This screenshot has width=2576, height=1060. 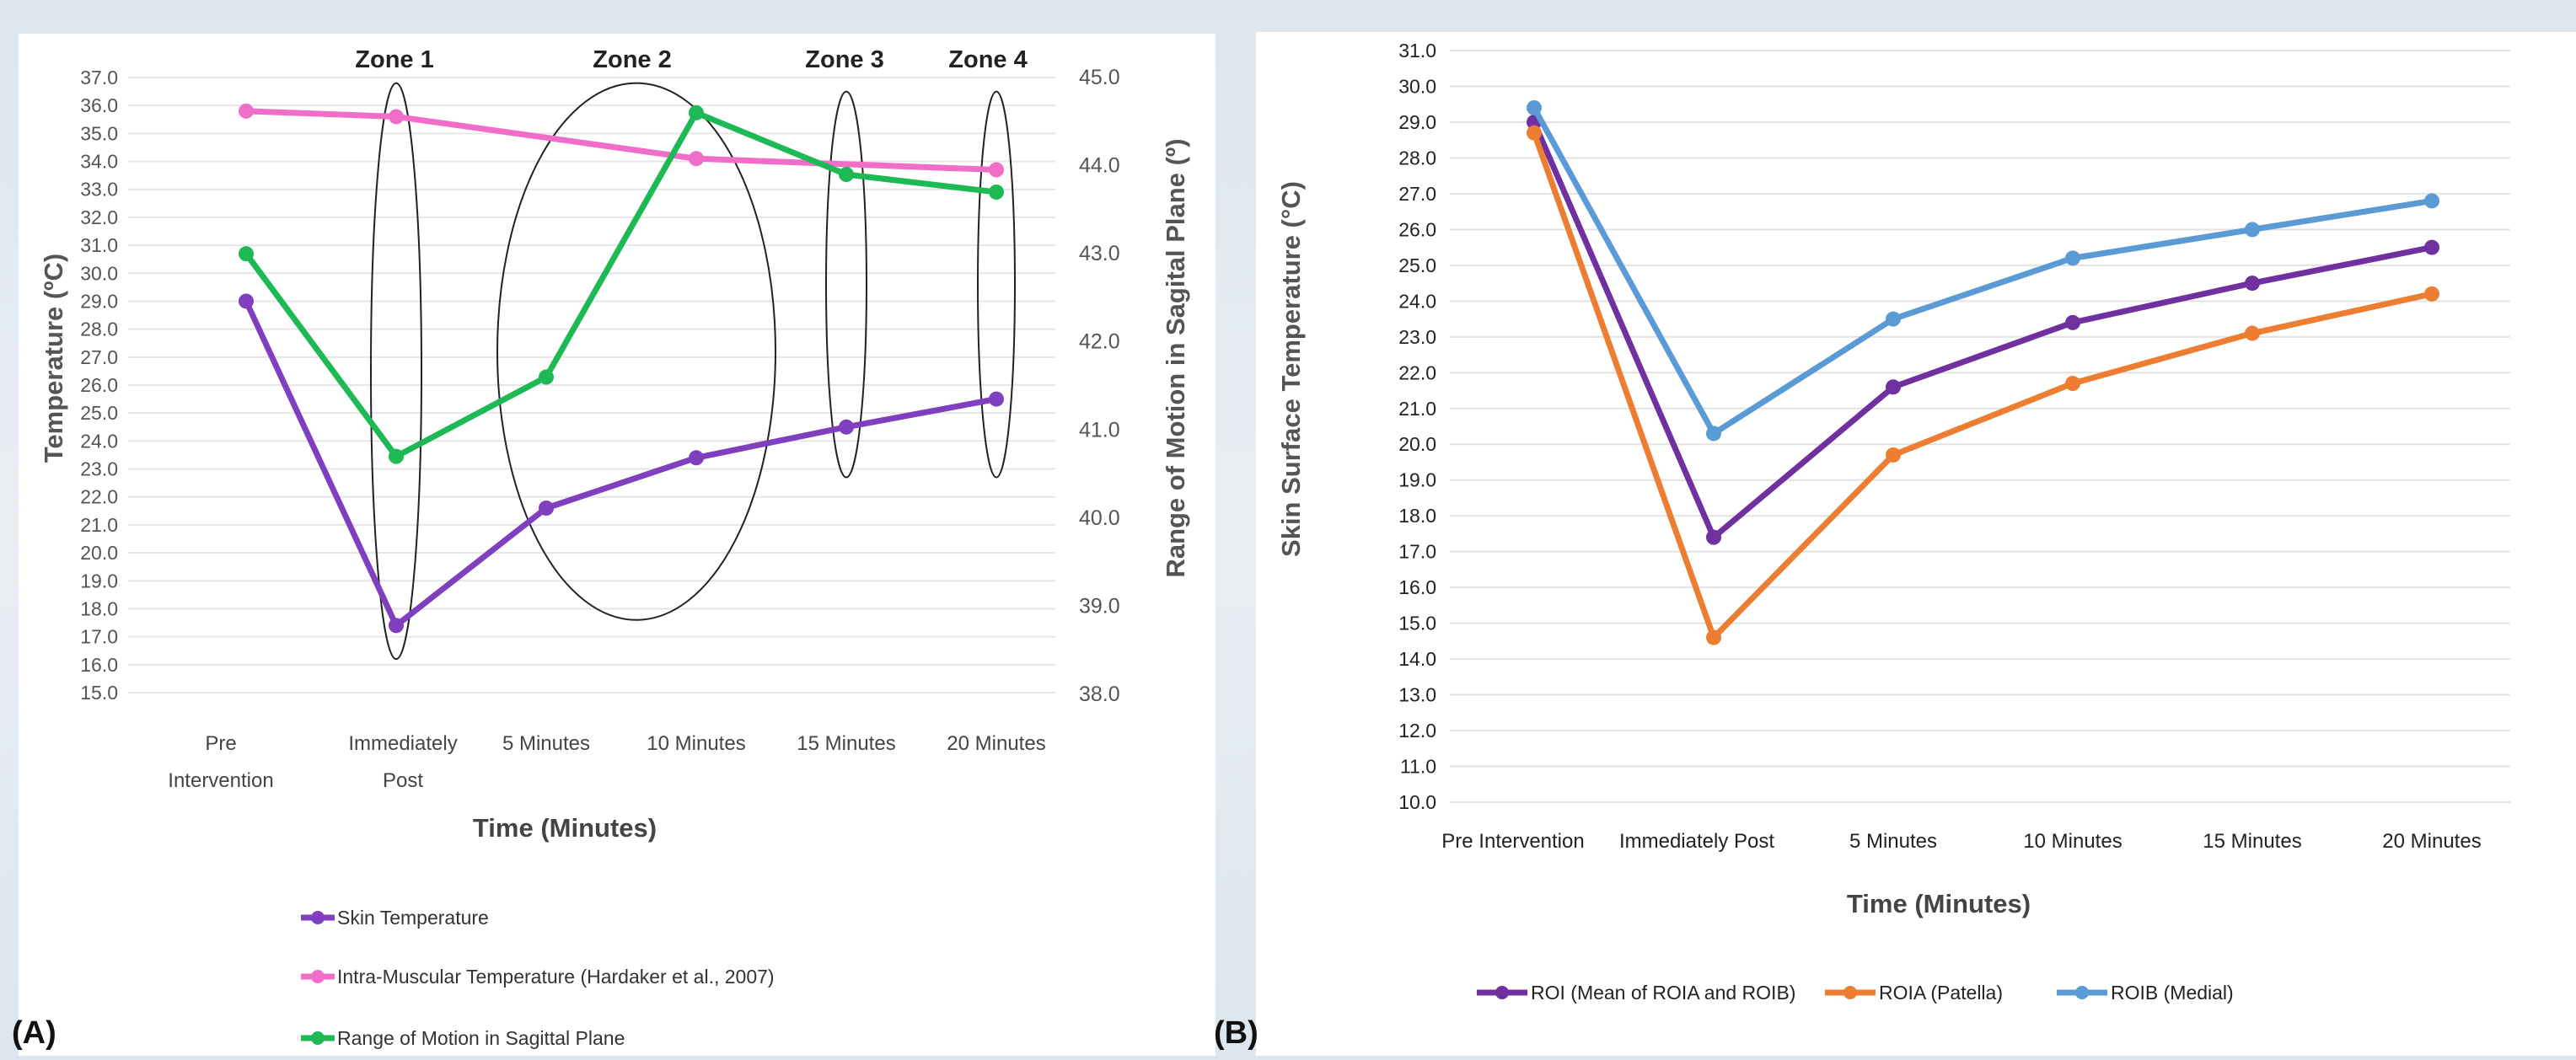 I want to click on a-y-tick-label: 36.0, so click(x=99, y=105).